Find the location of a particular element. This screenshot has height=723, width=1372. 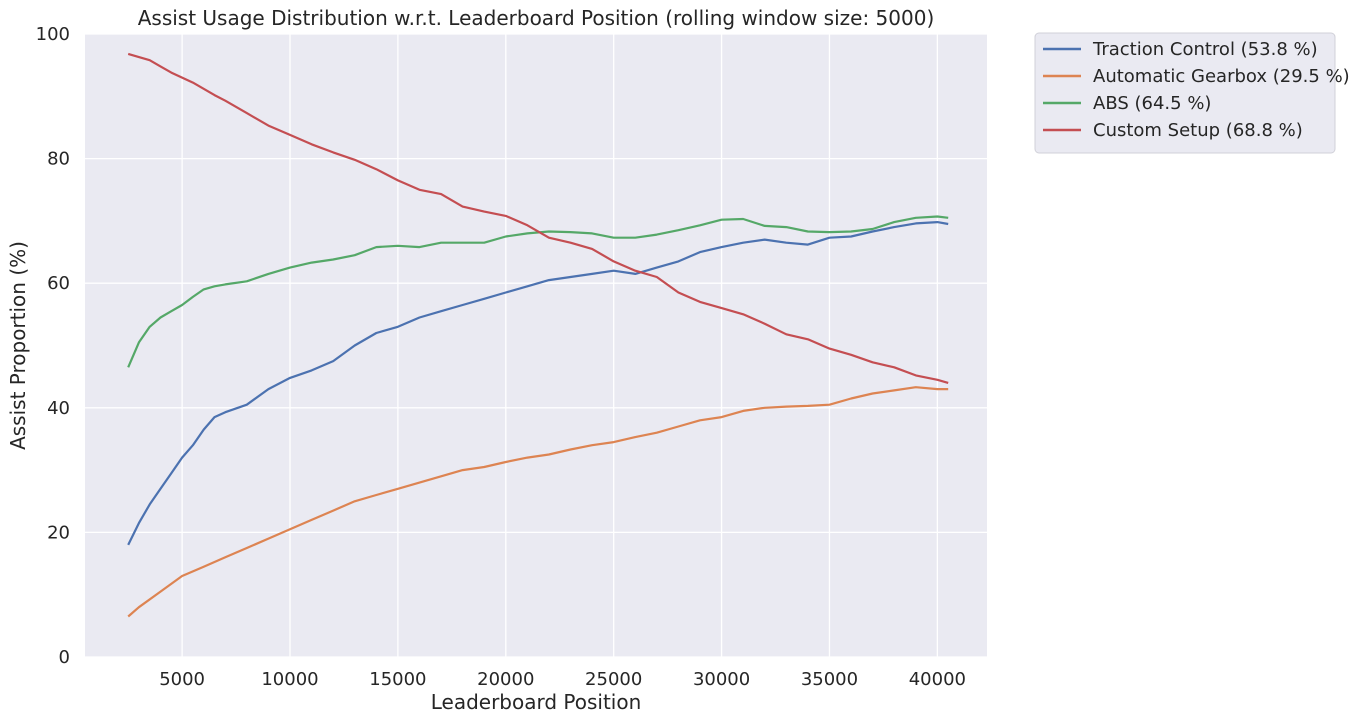

x-tick-label: 35000 is located at coordinates (829, 679).